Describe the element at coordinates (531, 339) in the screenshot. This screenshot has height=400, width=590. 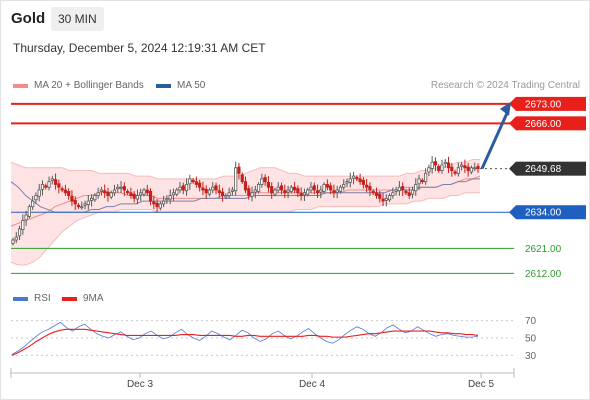
I see `rsi-tick-50: 50` at that location.